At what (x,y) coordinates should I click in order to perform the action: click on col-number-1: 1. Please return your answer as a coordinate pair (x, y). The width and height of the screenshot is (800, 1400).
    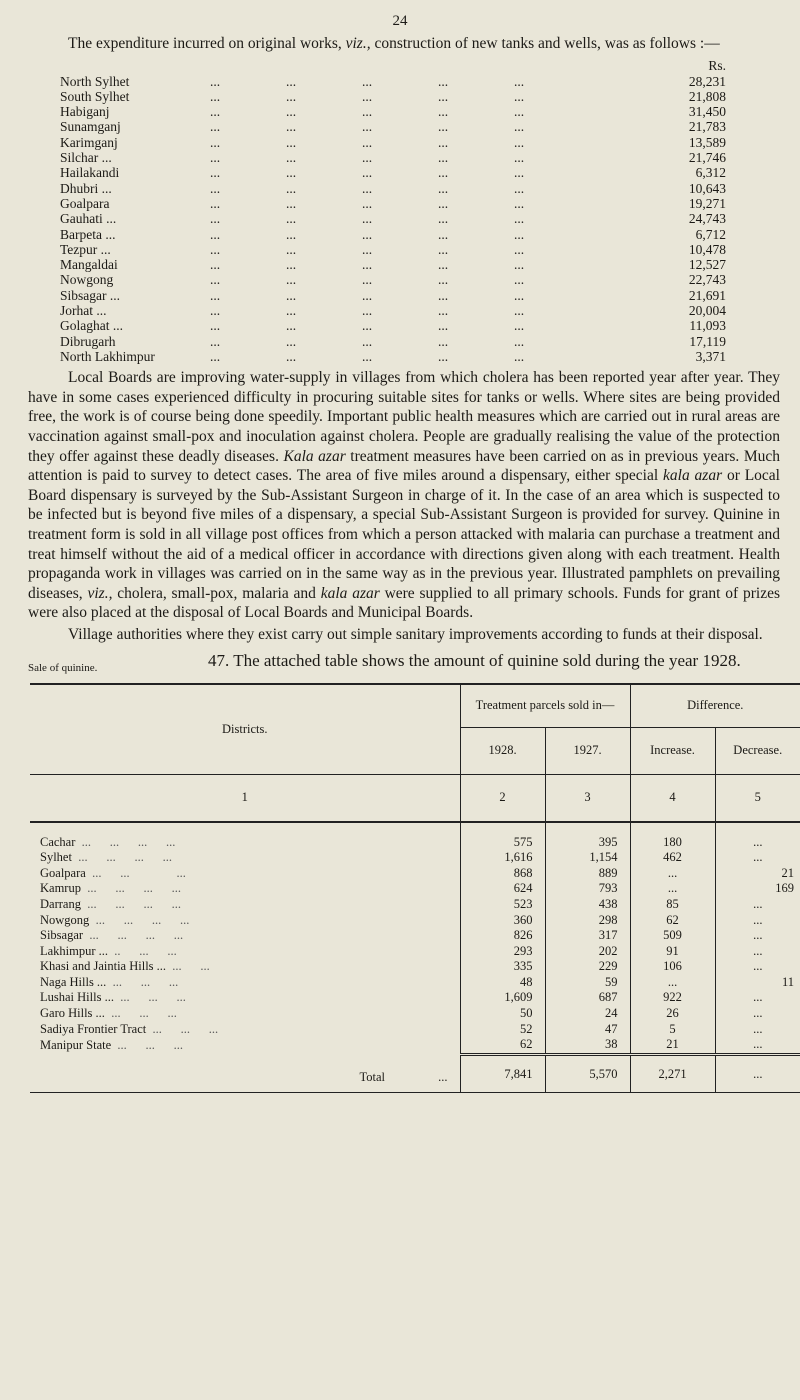
    Looking at the image, I should click on (244, 797).